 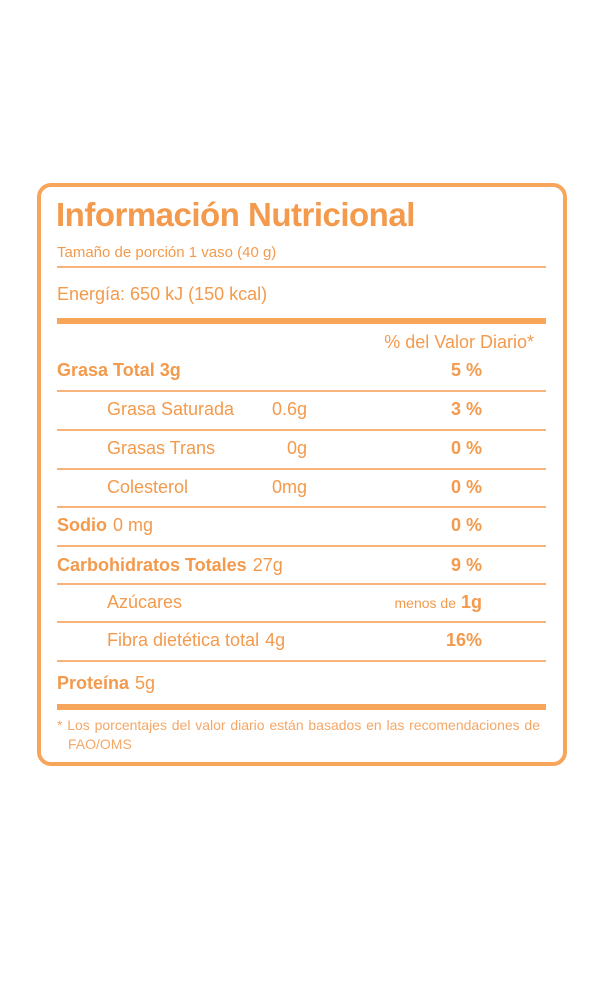 I want to click on row-name: Sodio 0 mg, so click(x=105, y=525).